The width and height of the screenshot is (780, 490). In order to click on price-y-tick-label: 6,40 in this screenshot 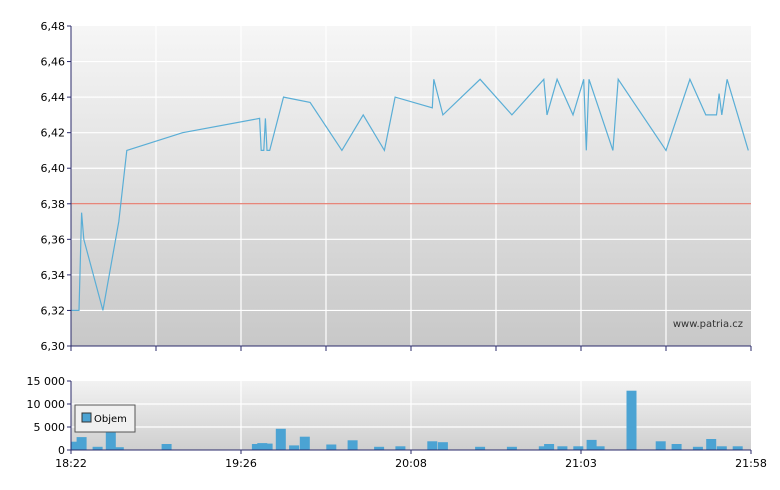, I will do `click(53, 168)`.